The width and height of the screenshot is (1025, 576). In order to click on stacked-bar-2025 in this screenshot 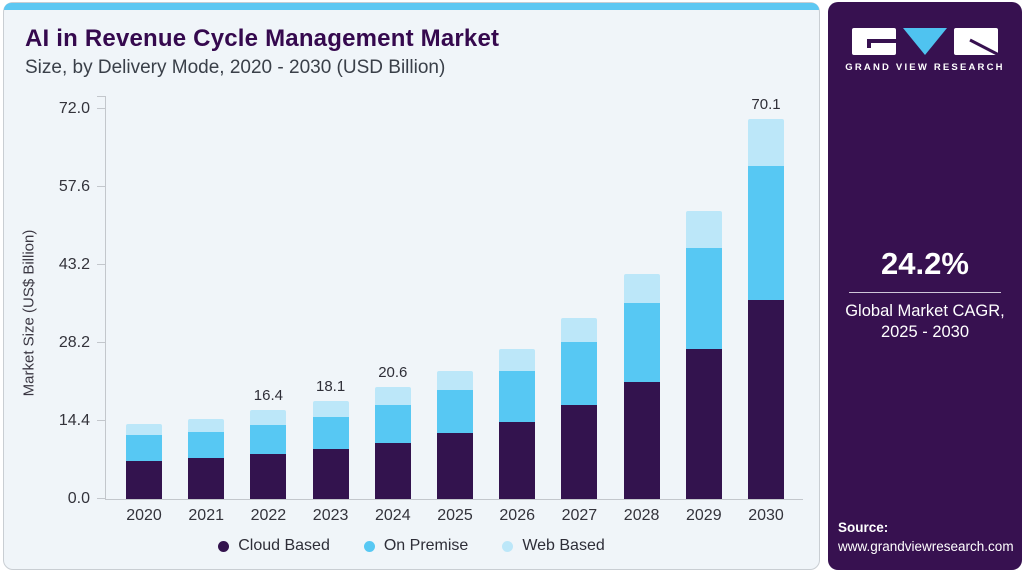, I will do `click(455, 434)`.